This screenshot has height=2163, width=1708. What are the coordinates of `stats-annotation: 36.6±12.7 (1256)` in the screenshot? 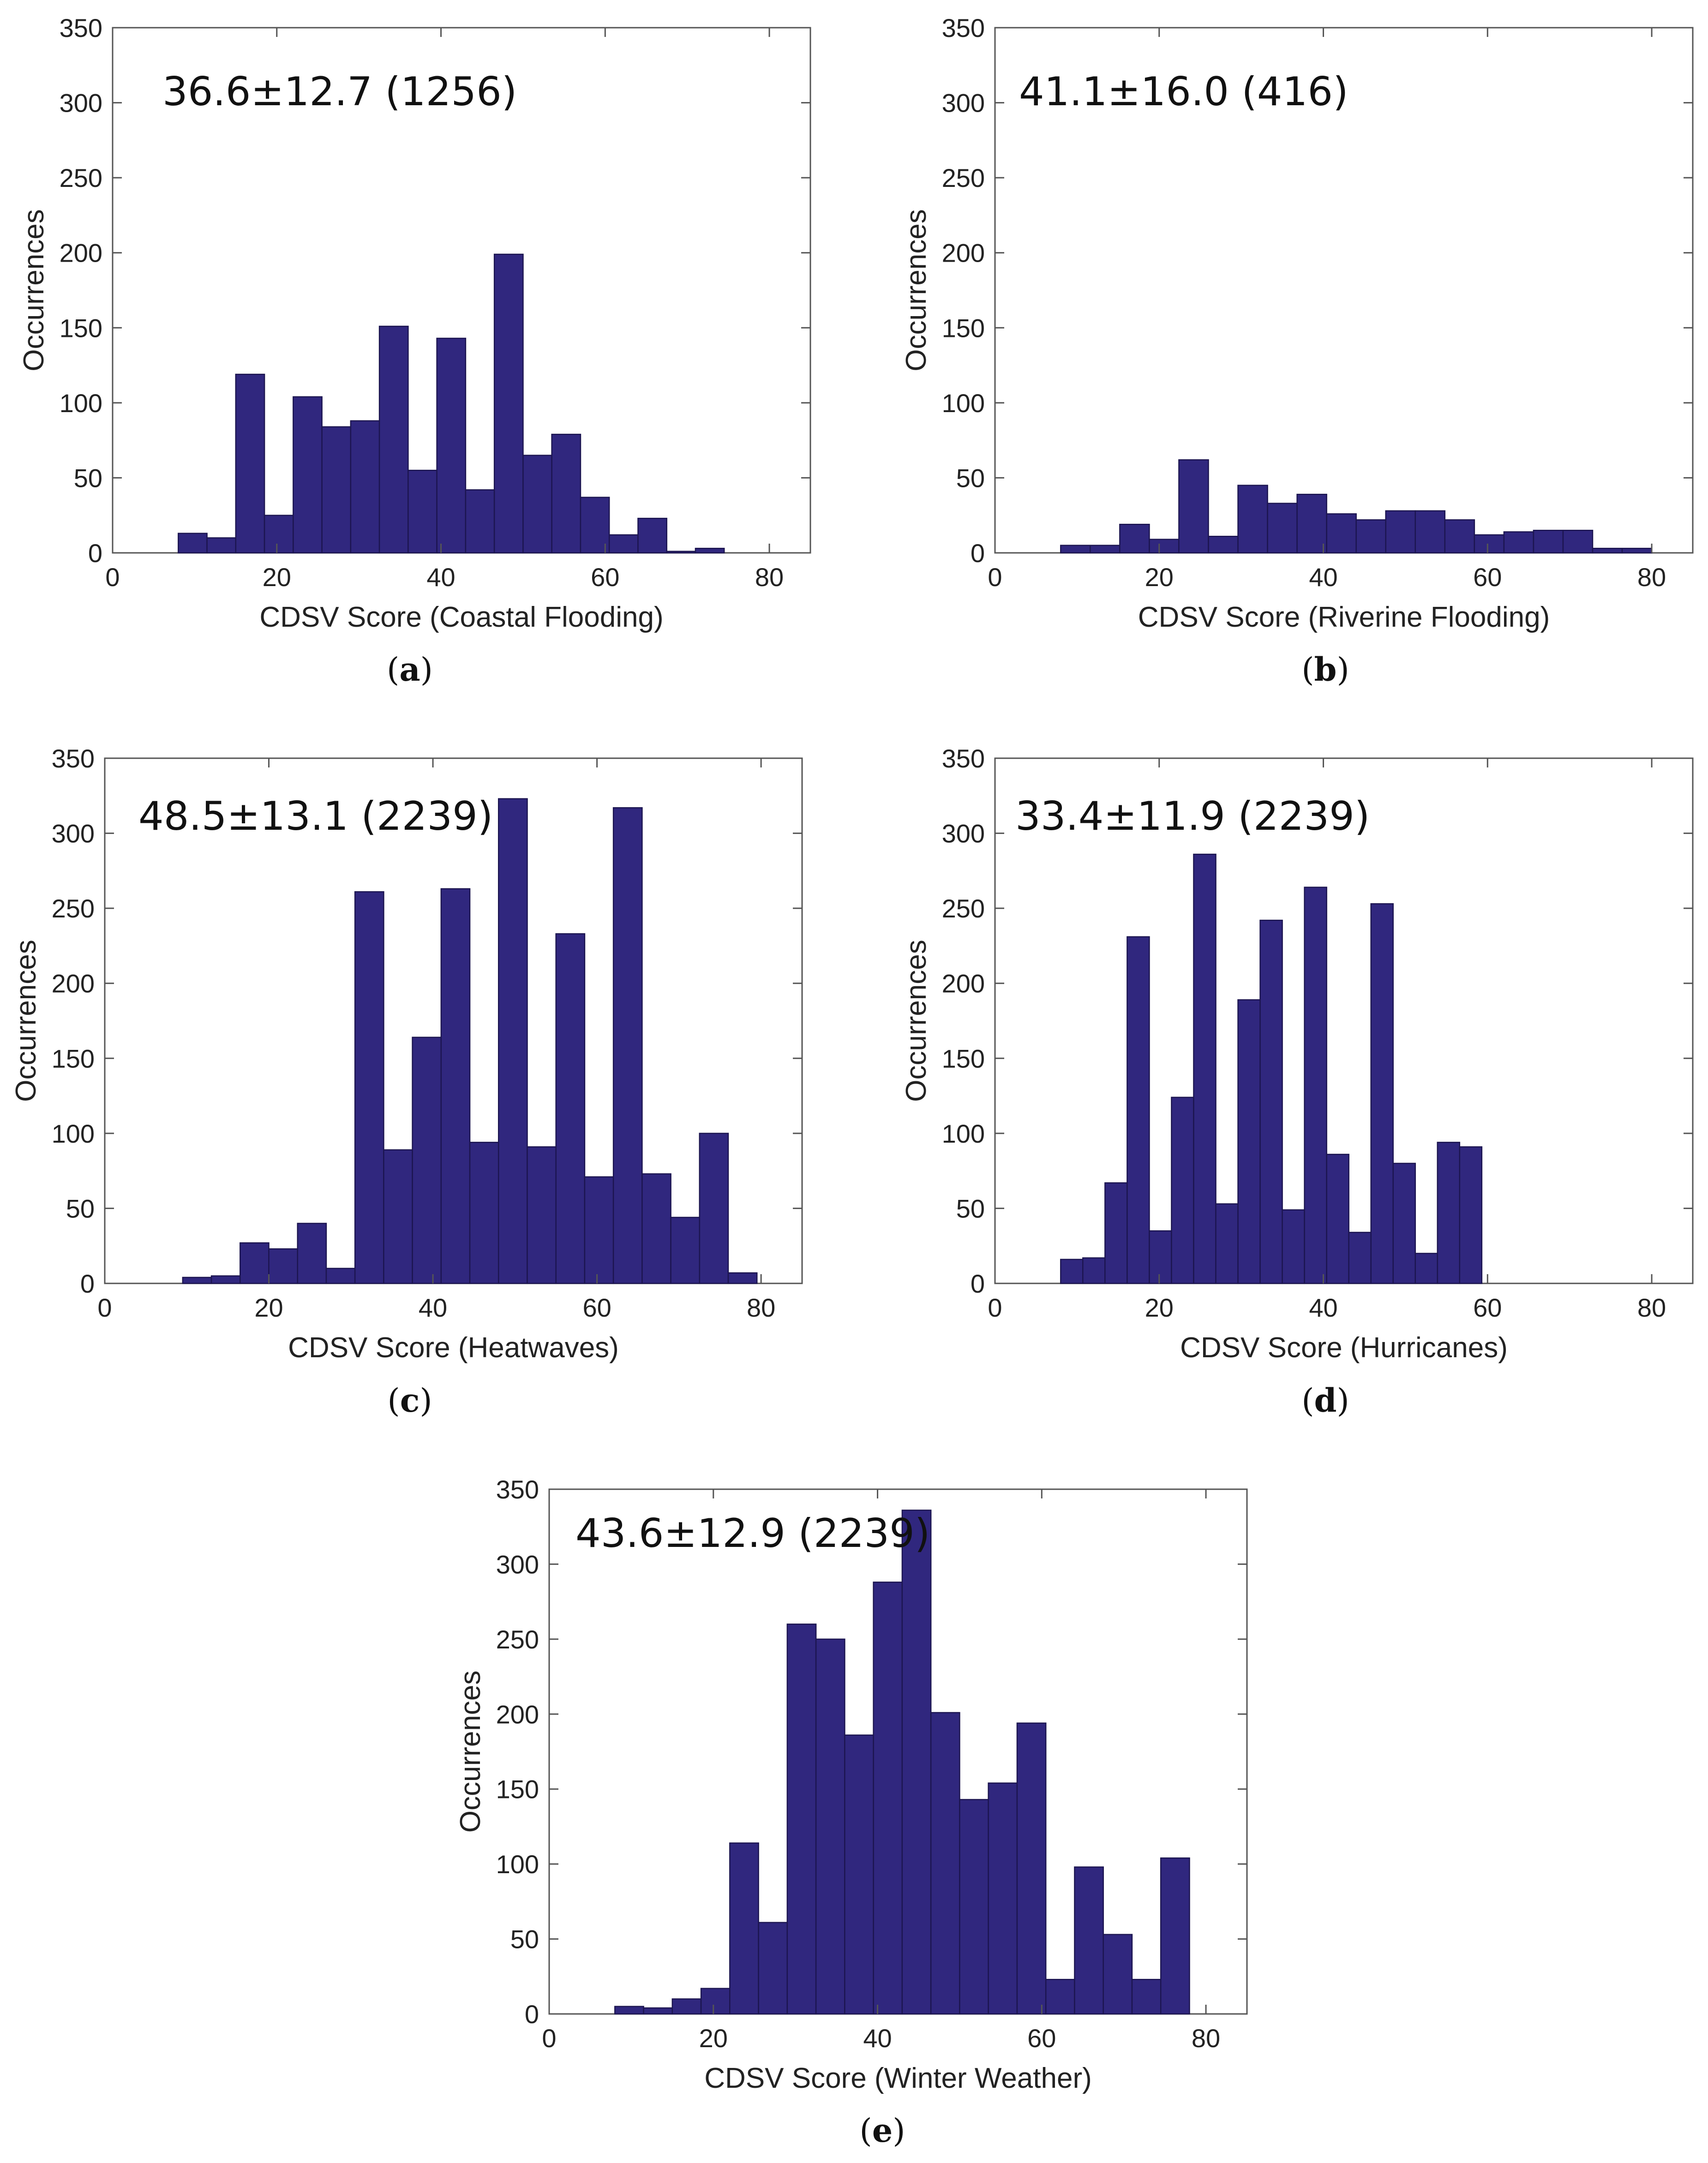 It's located at (339, 92).